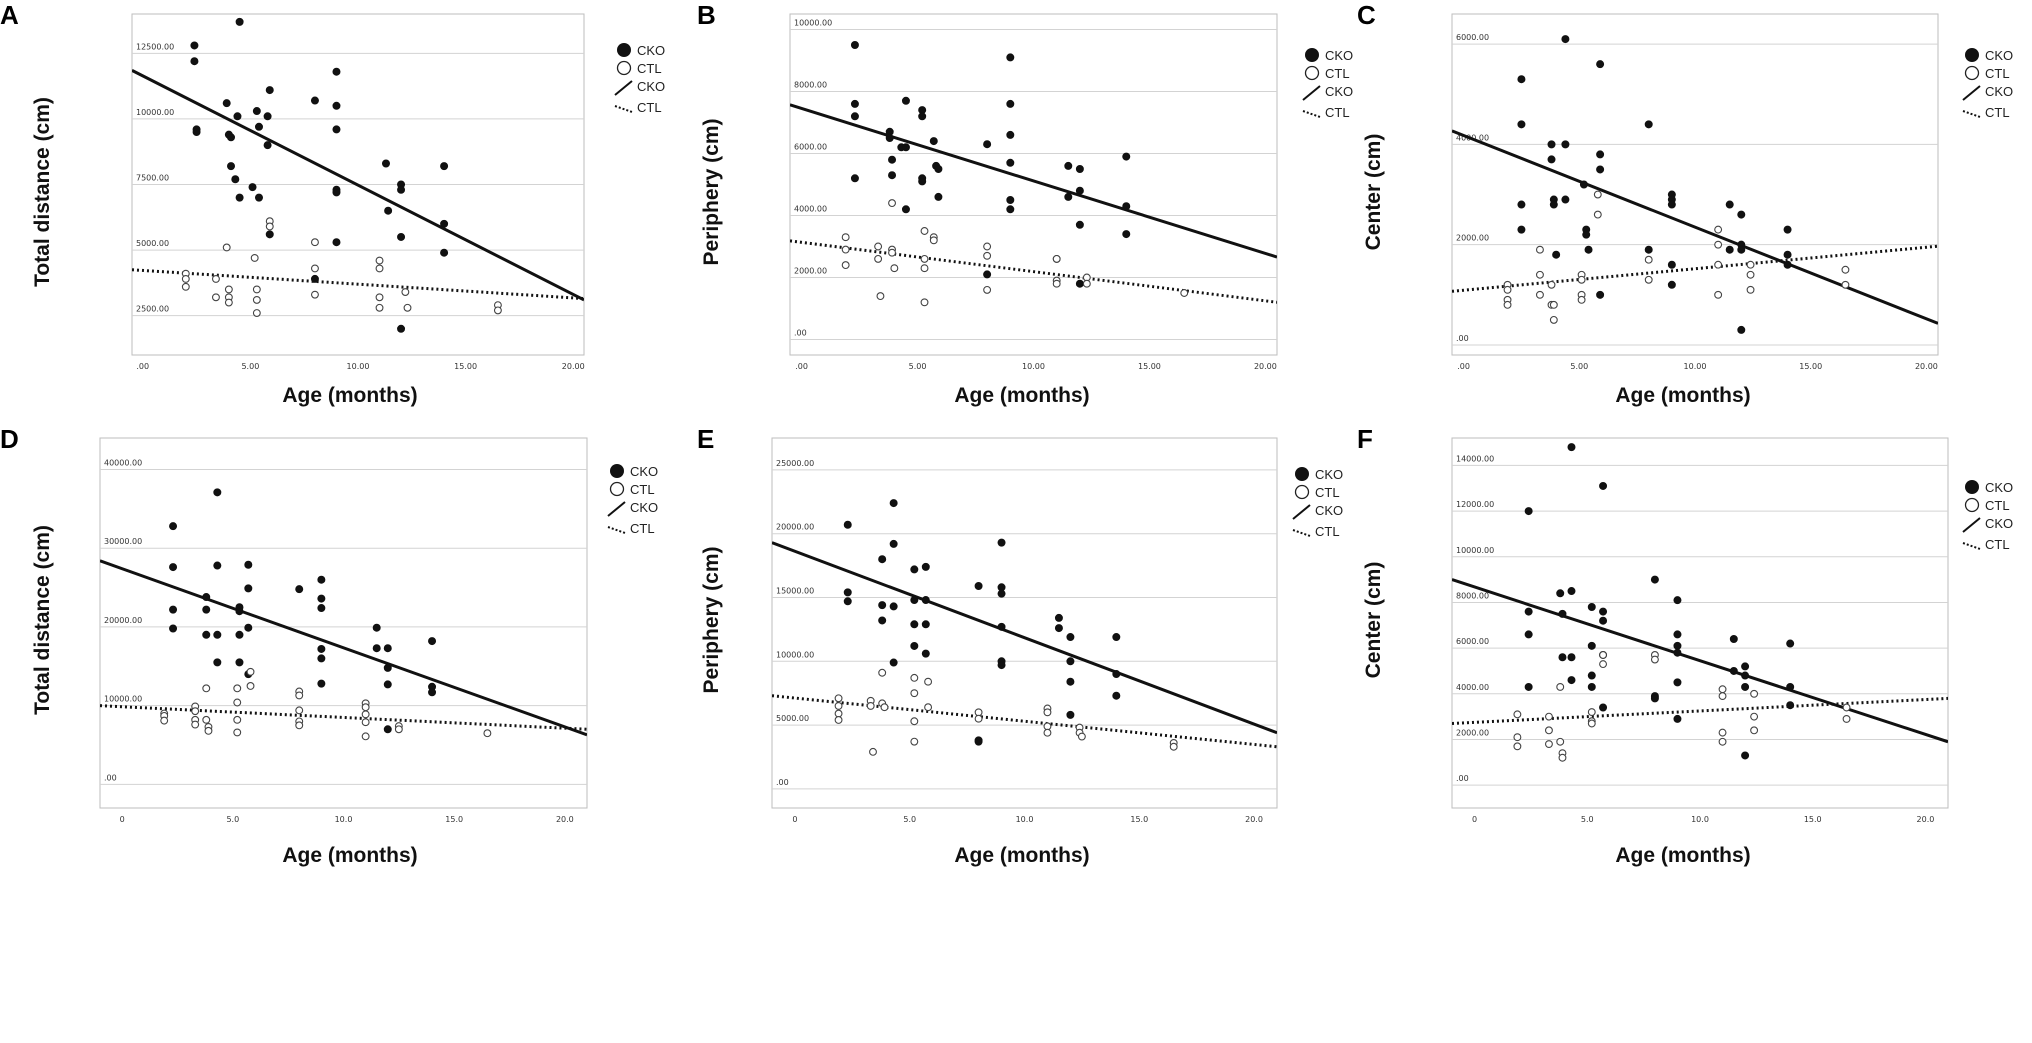 This screenshot has width=2032, height=1043. What do you see at coordinates (1366, 15) in the screenshot?
I see `panel-letter: C` at bounding box center [1366, 15].